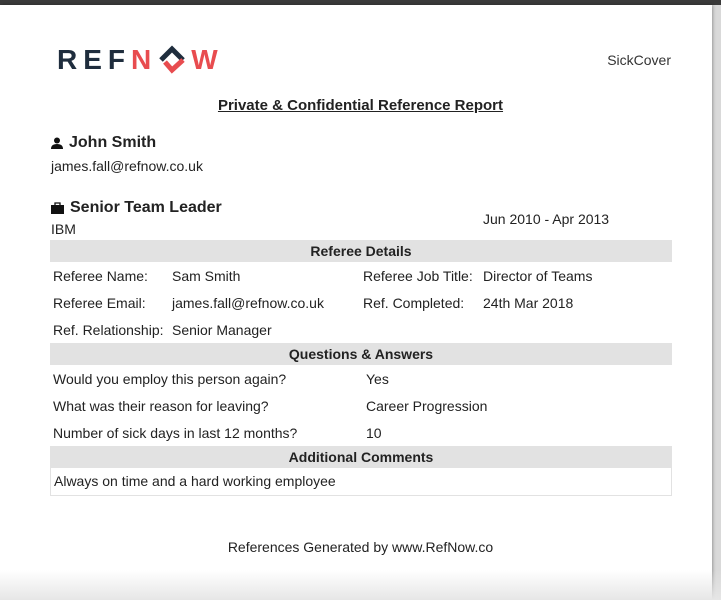  I want to click on referee-job: Director of Teams, so click(538, 275).